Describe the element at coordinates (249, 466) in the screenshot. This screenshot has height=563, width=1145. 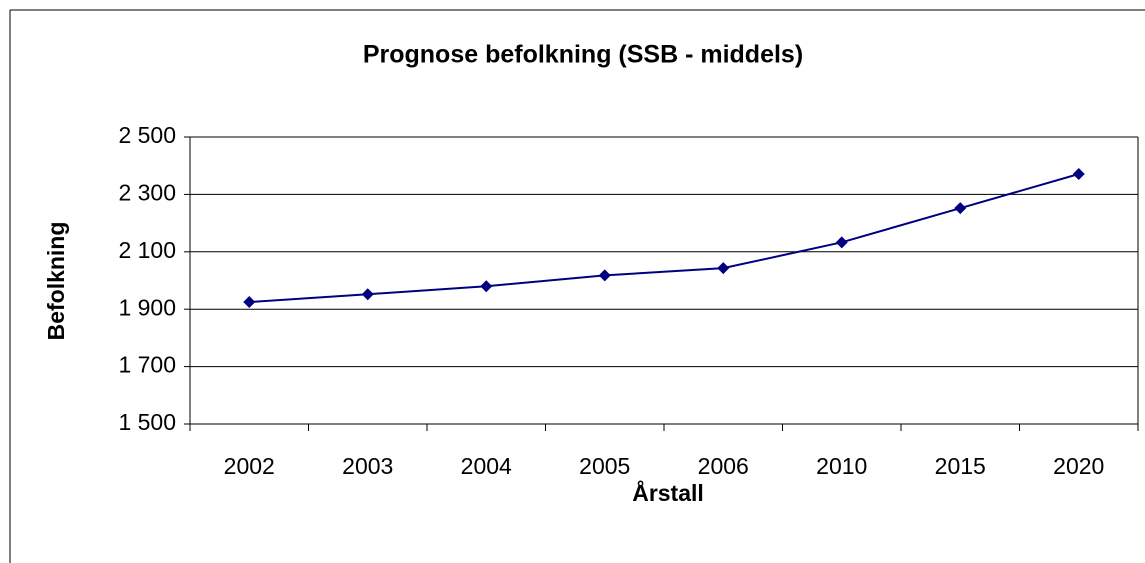
I see `x-tick-label: 2002` at that location.